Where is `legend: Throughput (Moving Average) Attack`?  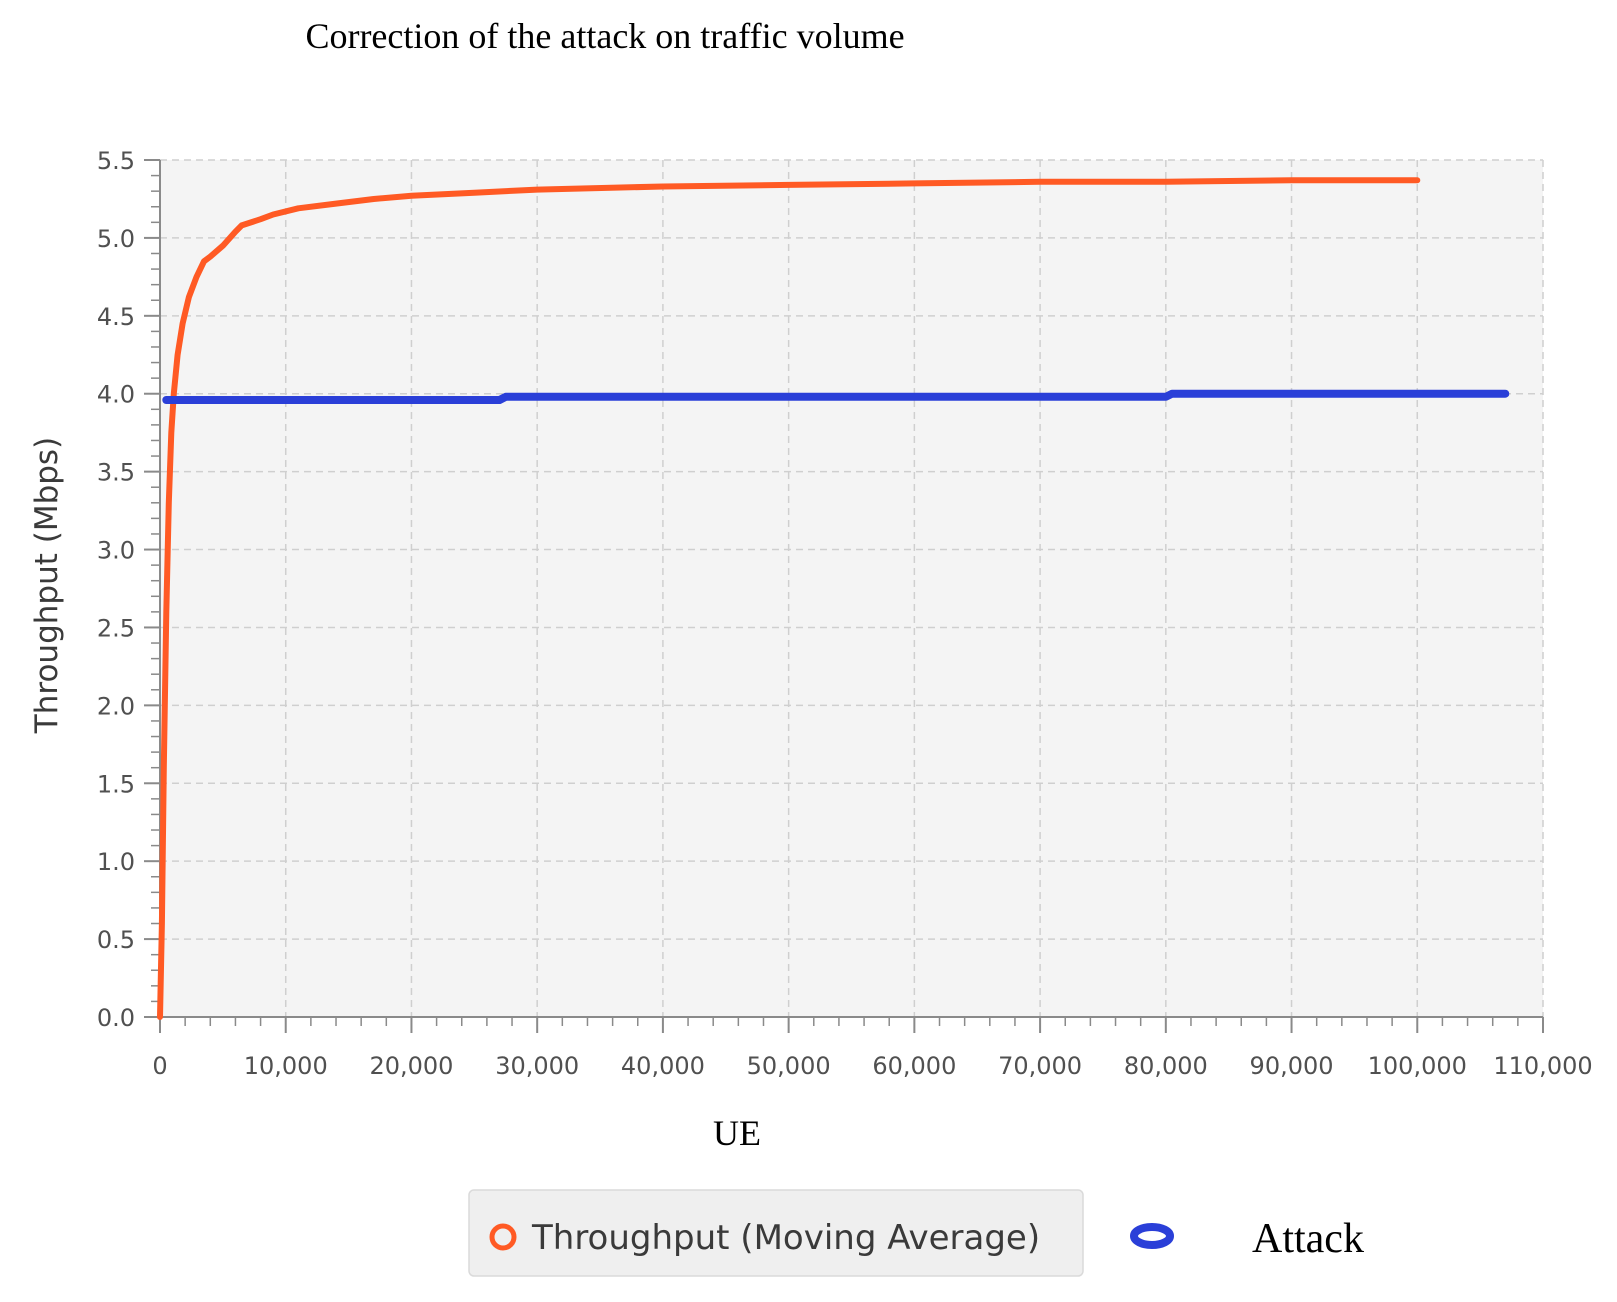
legend: Throughput (Moving Average) Attack is located at coordinates (916, 1233).